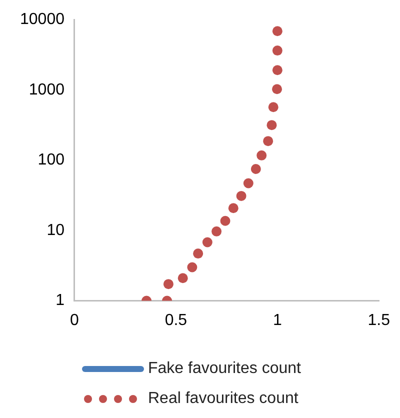  Describe the element at coordinates (224, 369) in the screenshot. I see `legend-label: Fake favourites count` at that location.